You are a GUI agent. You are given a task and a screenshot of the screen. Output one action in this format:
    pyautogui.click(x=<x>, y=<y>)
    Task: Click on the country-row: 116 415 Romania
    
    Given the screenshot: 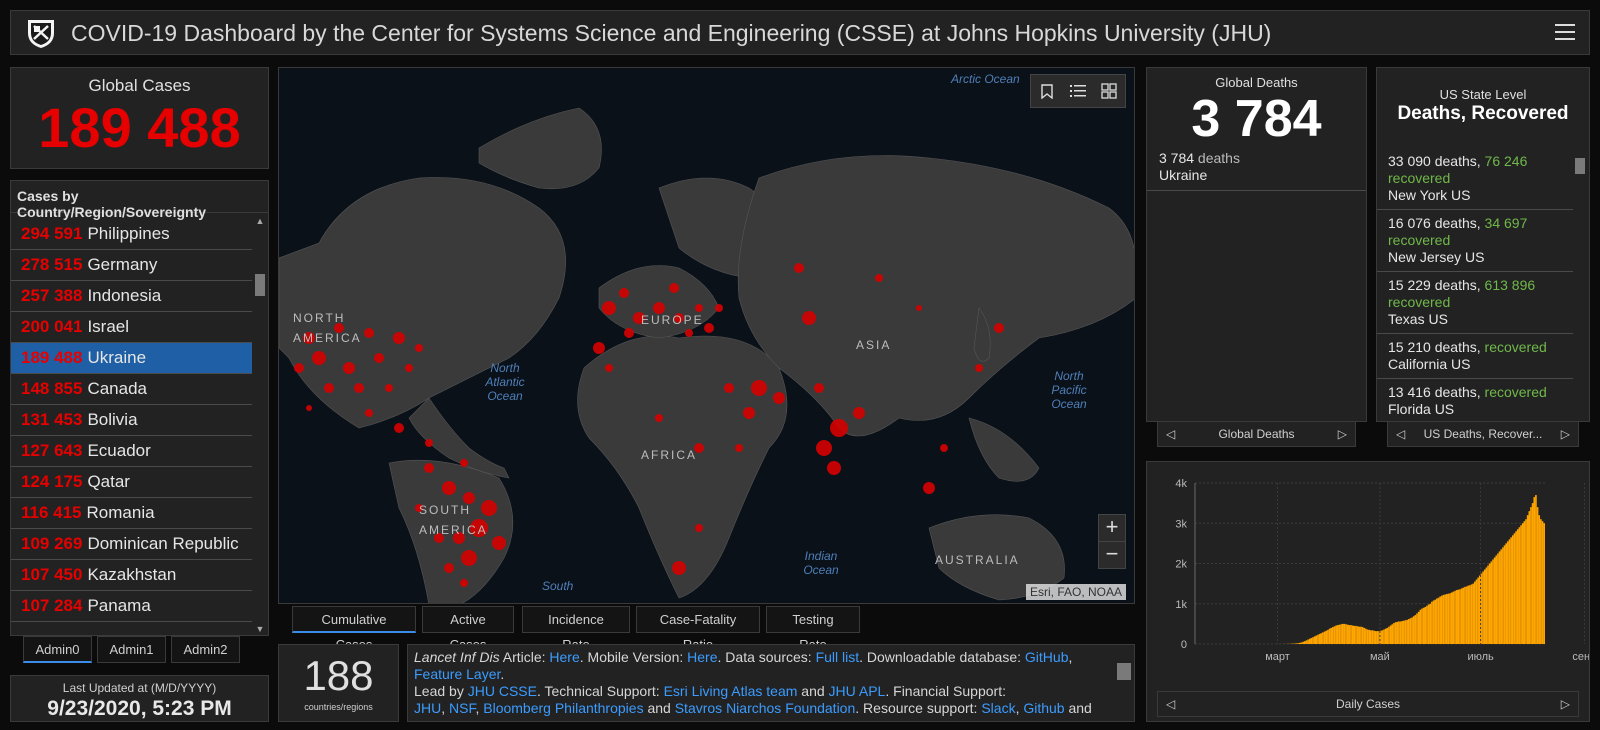 What is the action you would take?
    pyautogui.click(x=131, y=513)
    